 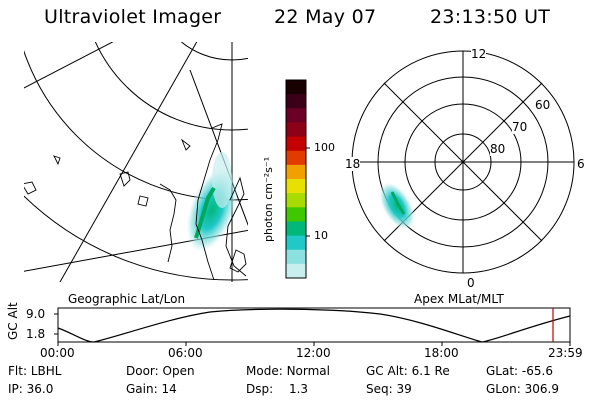 What do you see at coordinates (519, 371) in the screenshot?
I see `status-glat: GLat: -65.6` at bounding box center [519, 371].